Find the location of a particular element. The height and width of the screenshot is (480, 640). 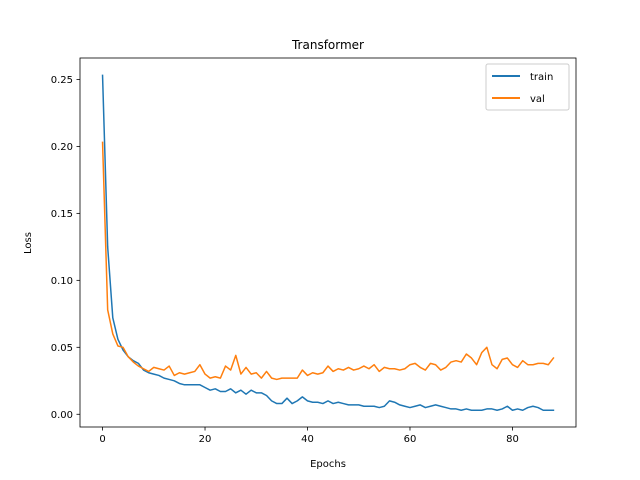

legend-box is located at coordinates (527, 87).